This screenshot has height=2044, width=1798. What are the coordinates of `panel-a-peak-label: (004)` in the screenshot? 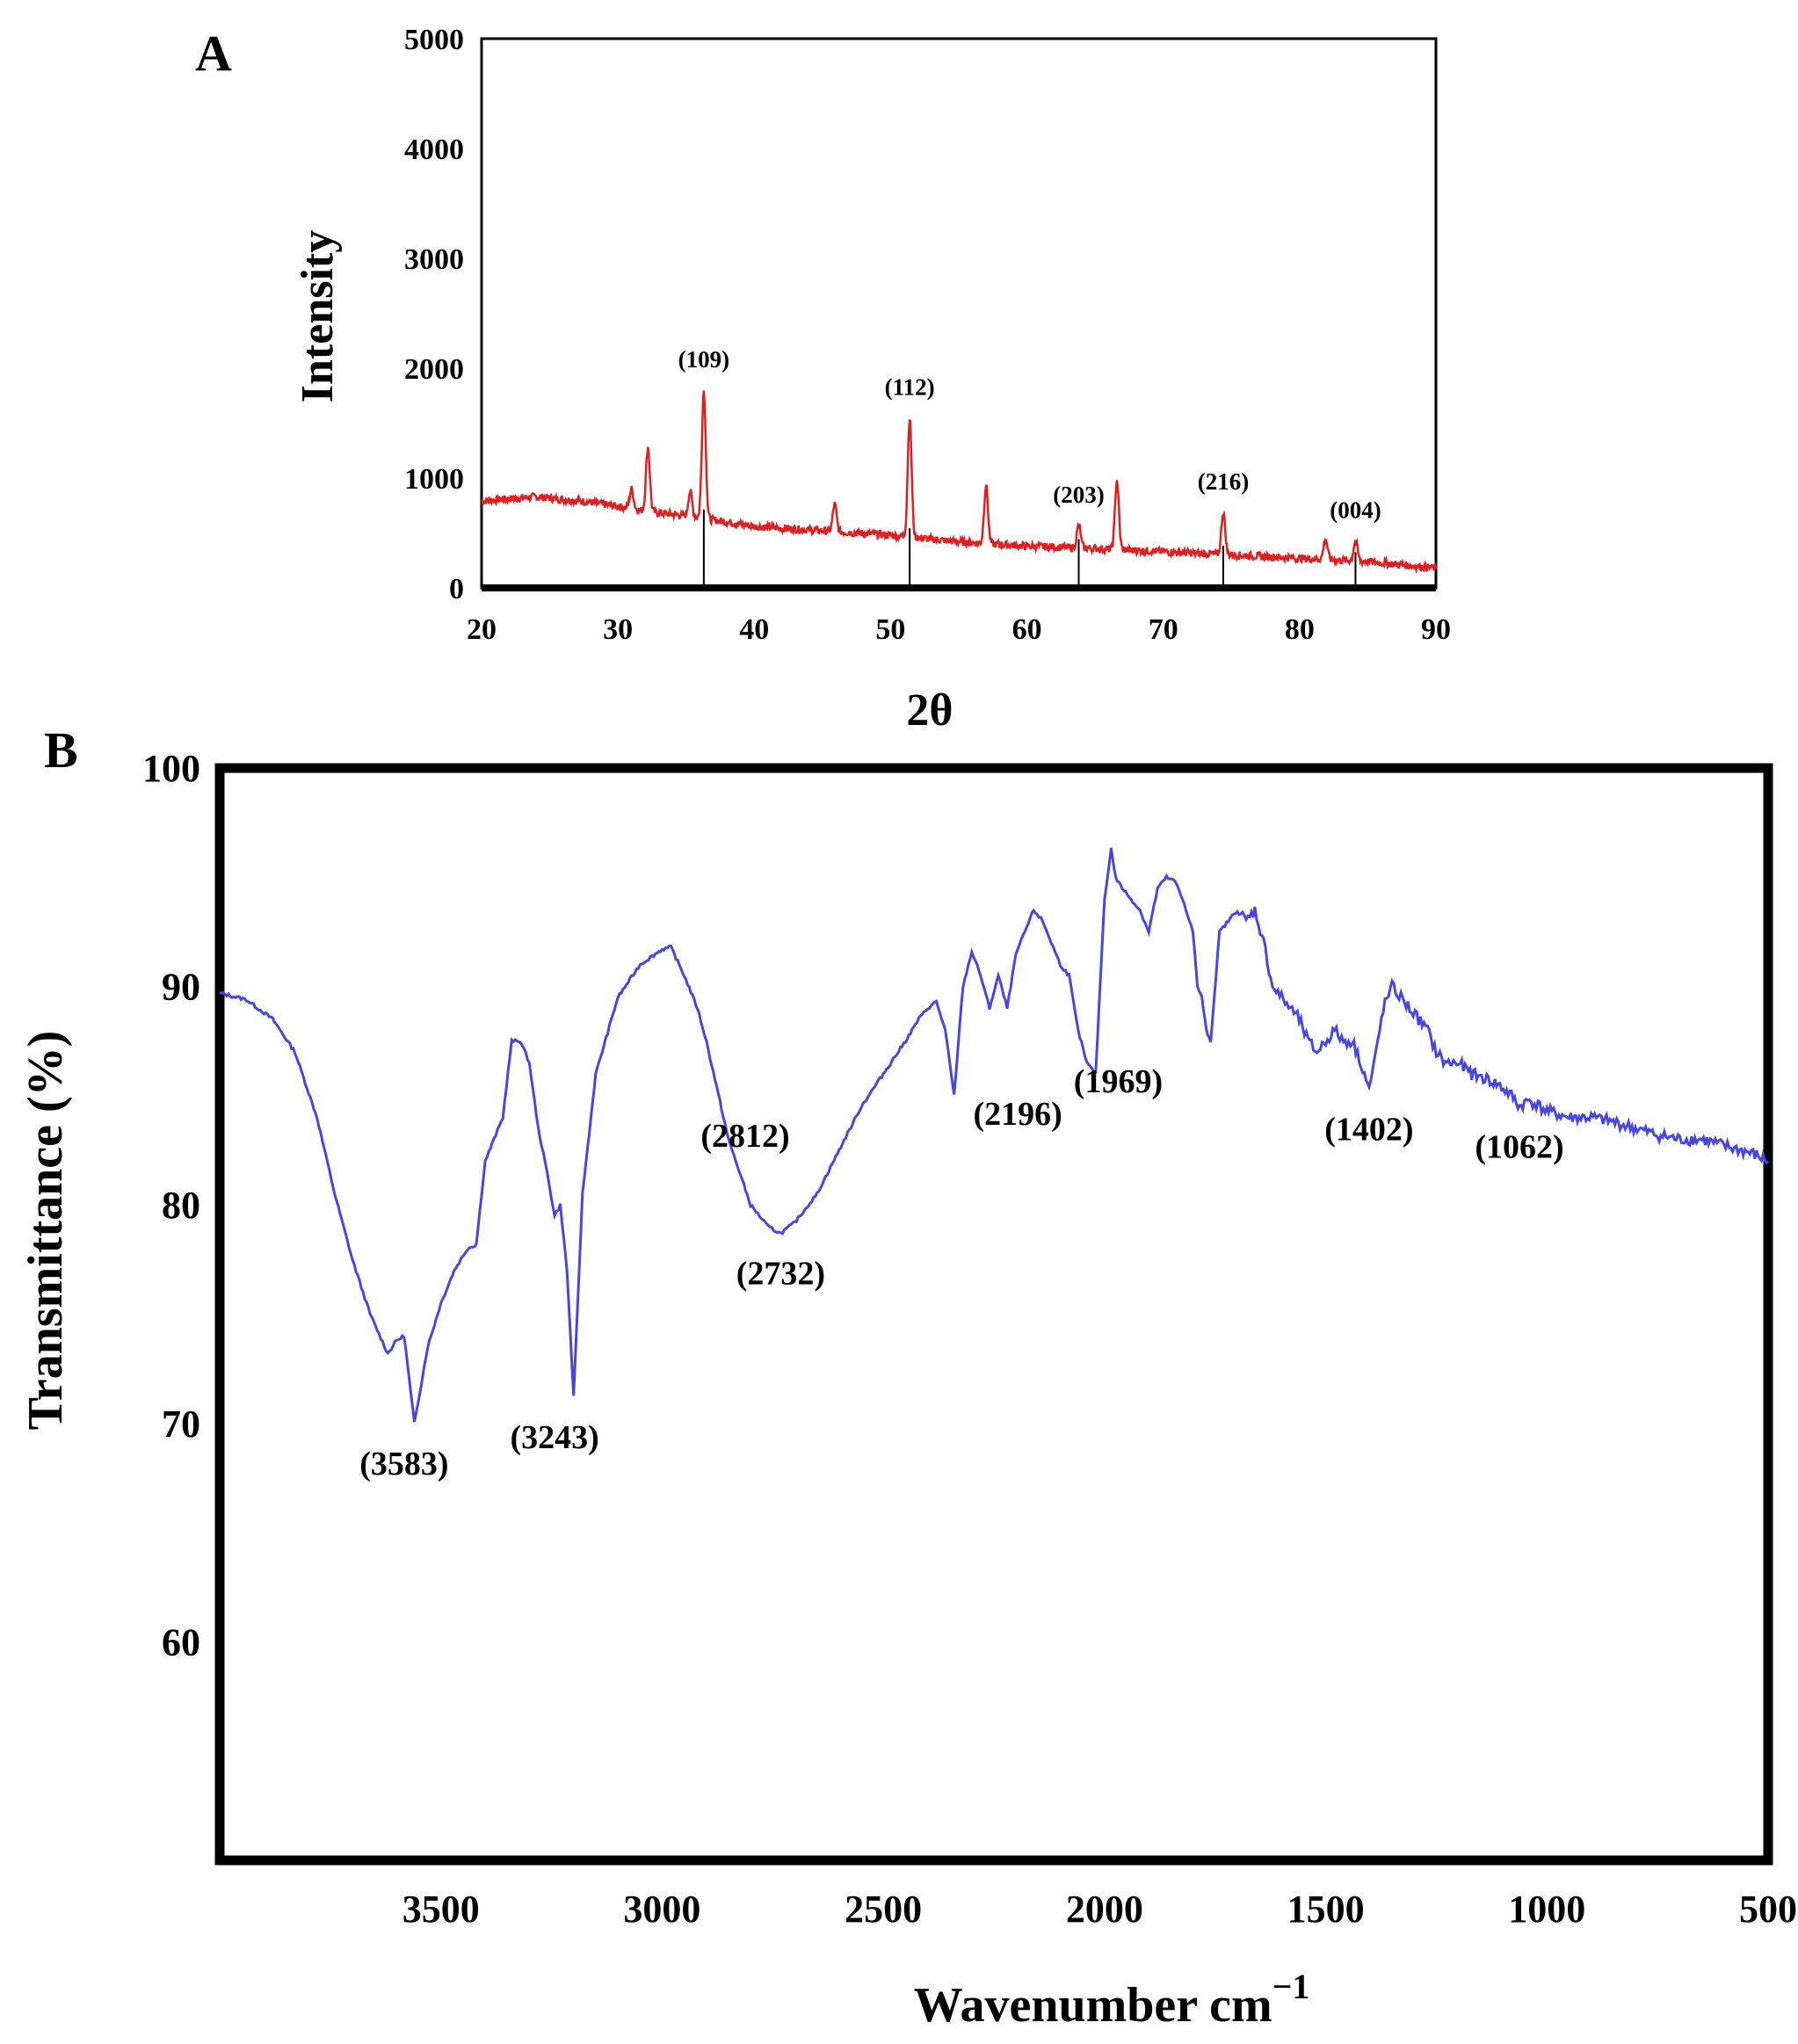 It's located at (1355, 510).